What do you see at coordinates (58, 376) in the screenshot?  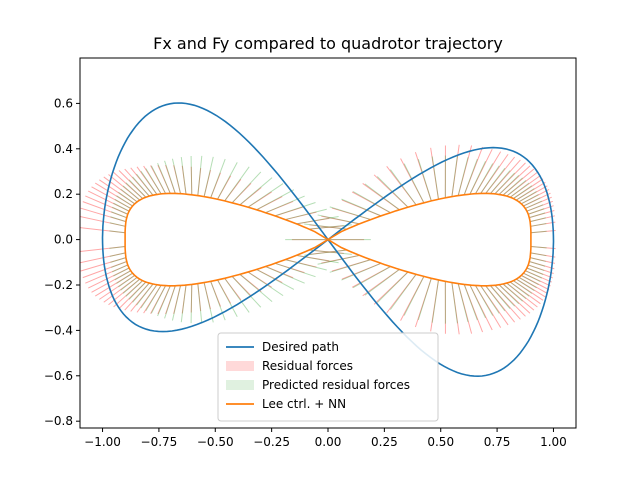 I see `y-tick-label: −0.6` at bounding box center [58, 376].